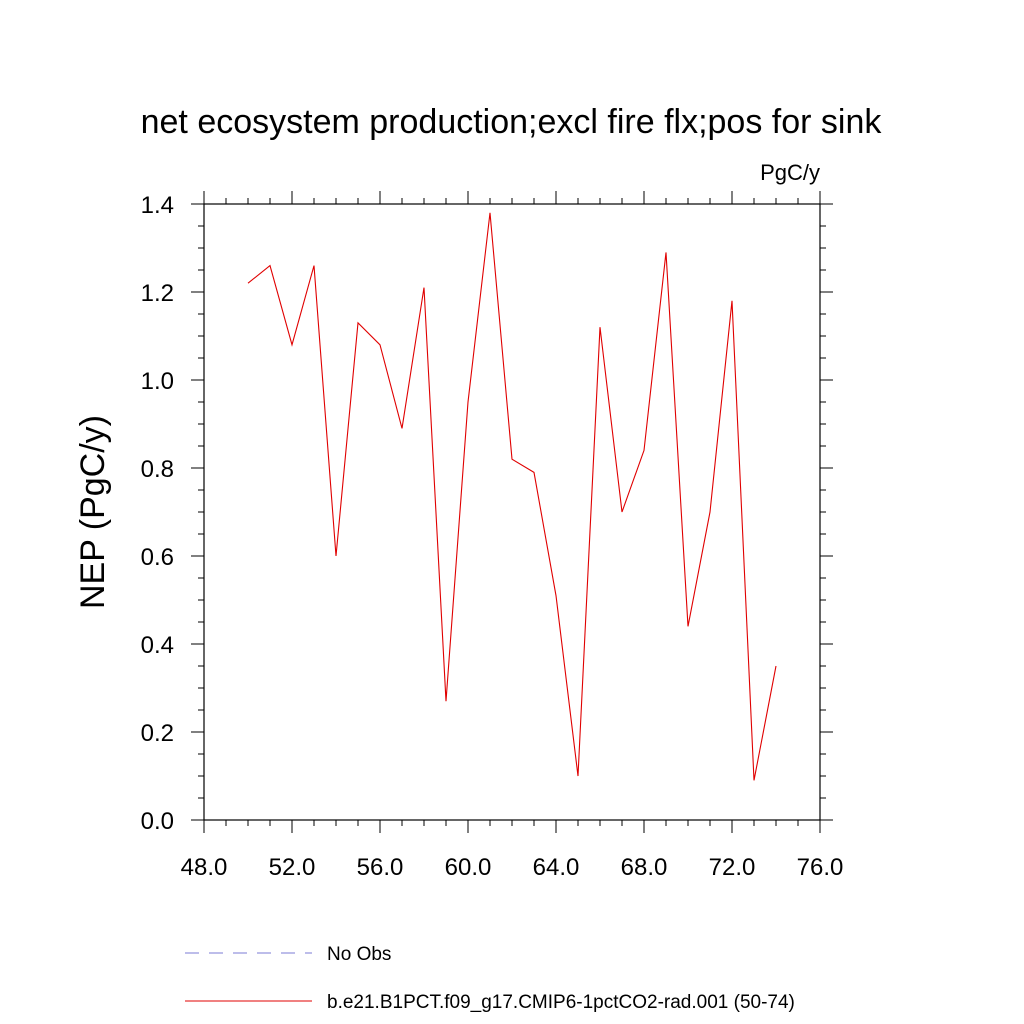 This screenshot has height=1024, width=1024. I want to click on x-tick-label: 48.0, so click(204, 867).